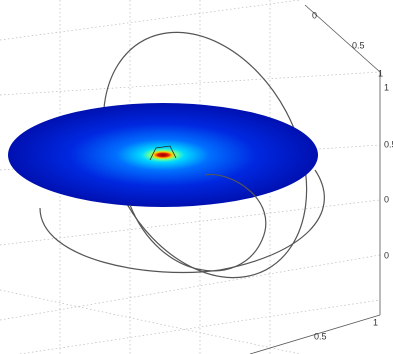 This screenshot has width=393, height=354. What do you see at coordinates (198, 222) in the screenshot?
I see `ring` at bounding box center [198, 222].